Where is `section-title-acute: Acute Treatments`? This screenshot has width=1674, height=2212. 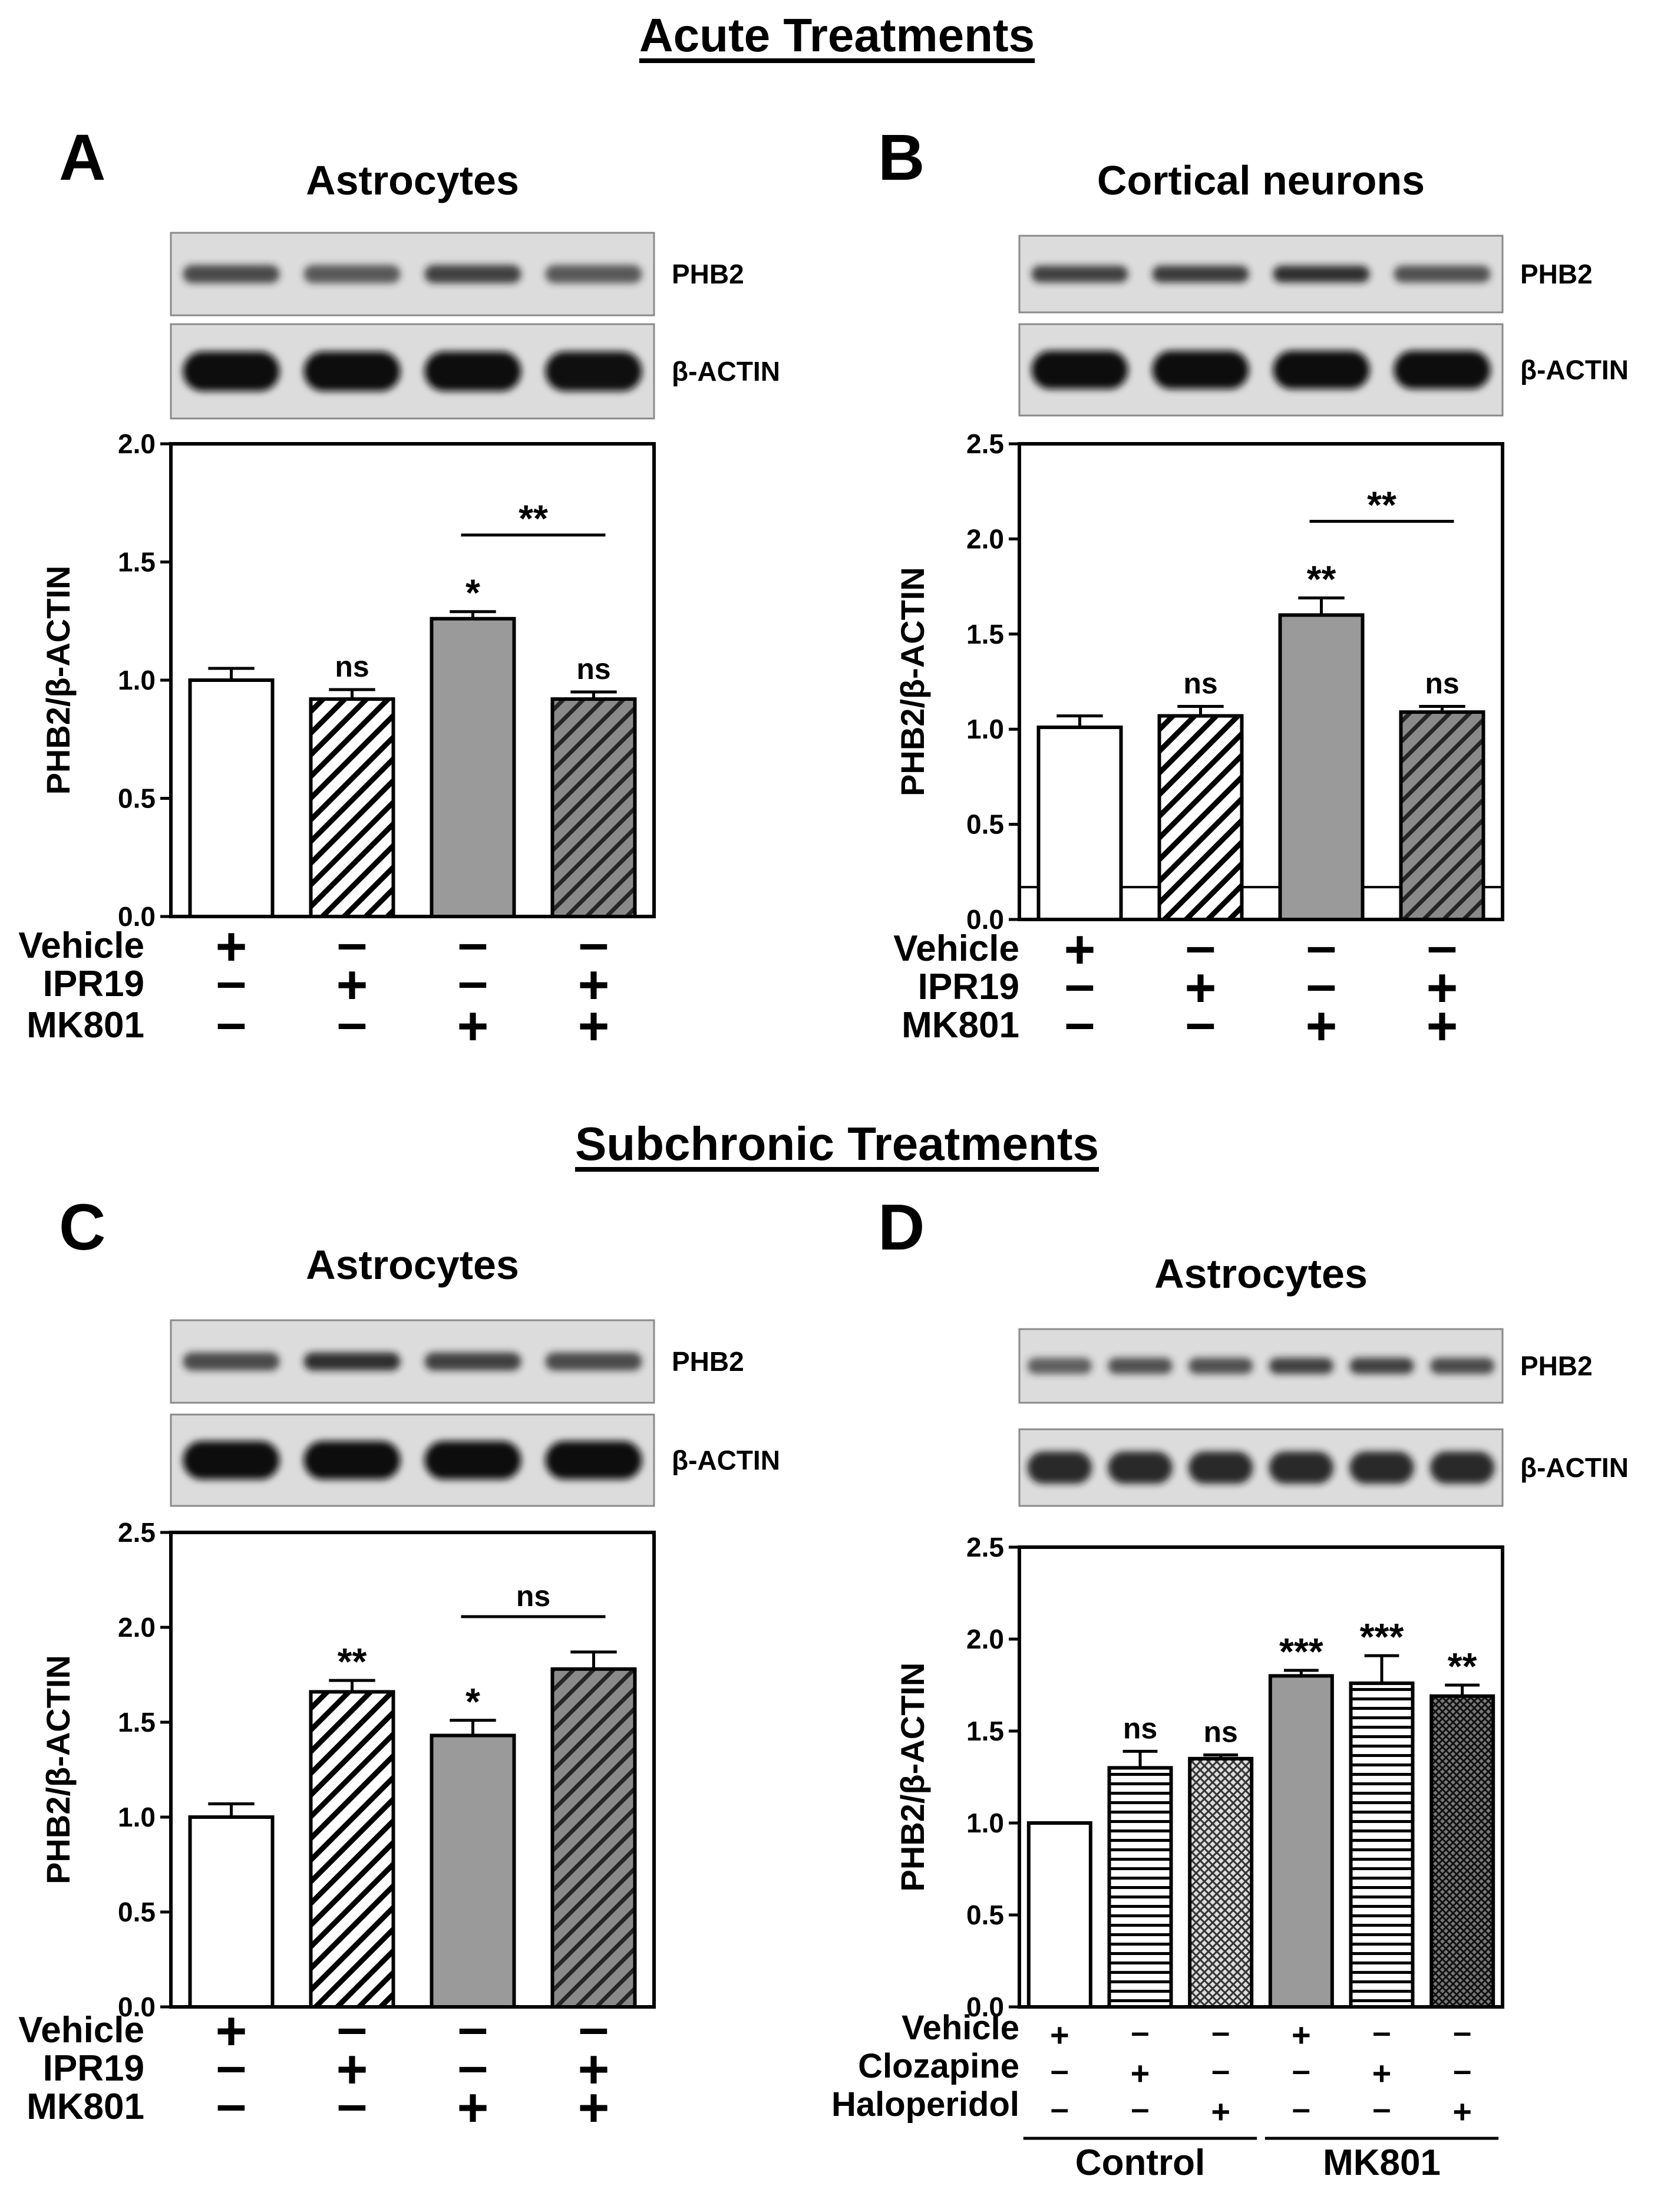 section-title-acute: Acute Treatments is located at coordinates (837, 35).